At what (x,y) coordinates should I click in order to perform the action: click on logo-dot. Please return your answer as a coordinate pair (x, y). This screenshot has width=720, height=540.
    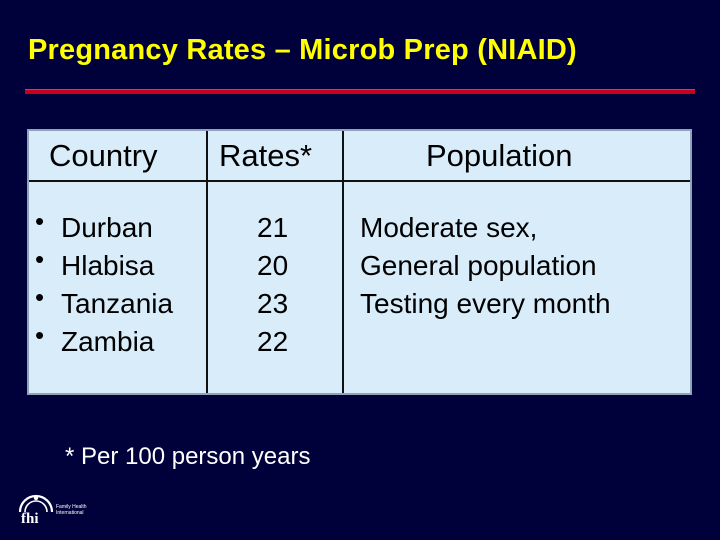
    Looking at the image, I should click on (36, 498).